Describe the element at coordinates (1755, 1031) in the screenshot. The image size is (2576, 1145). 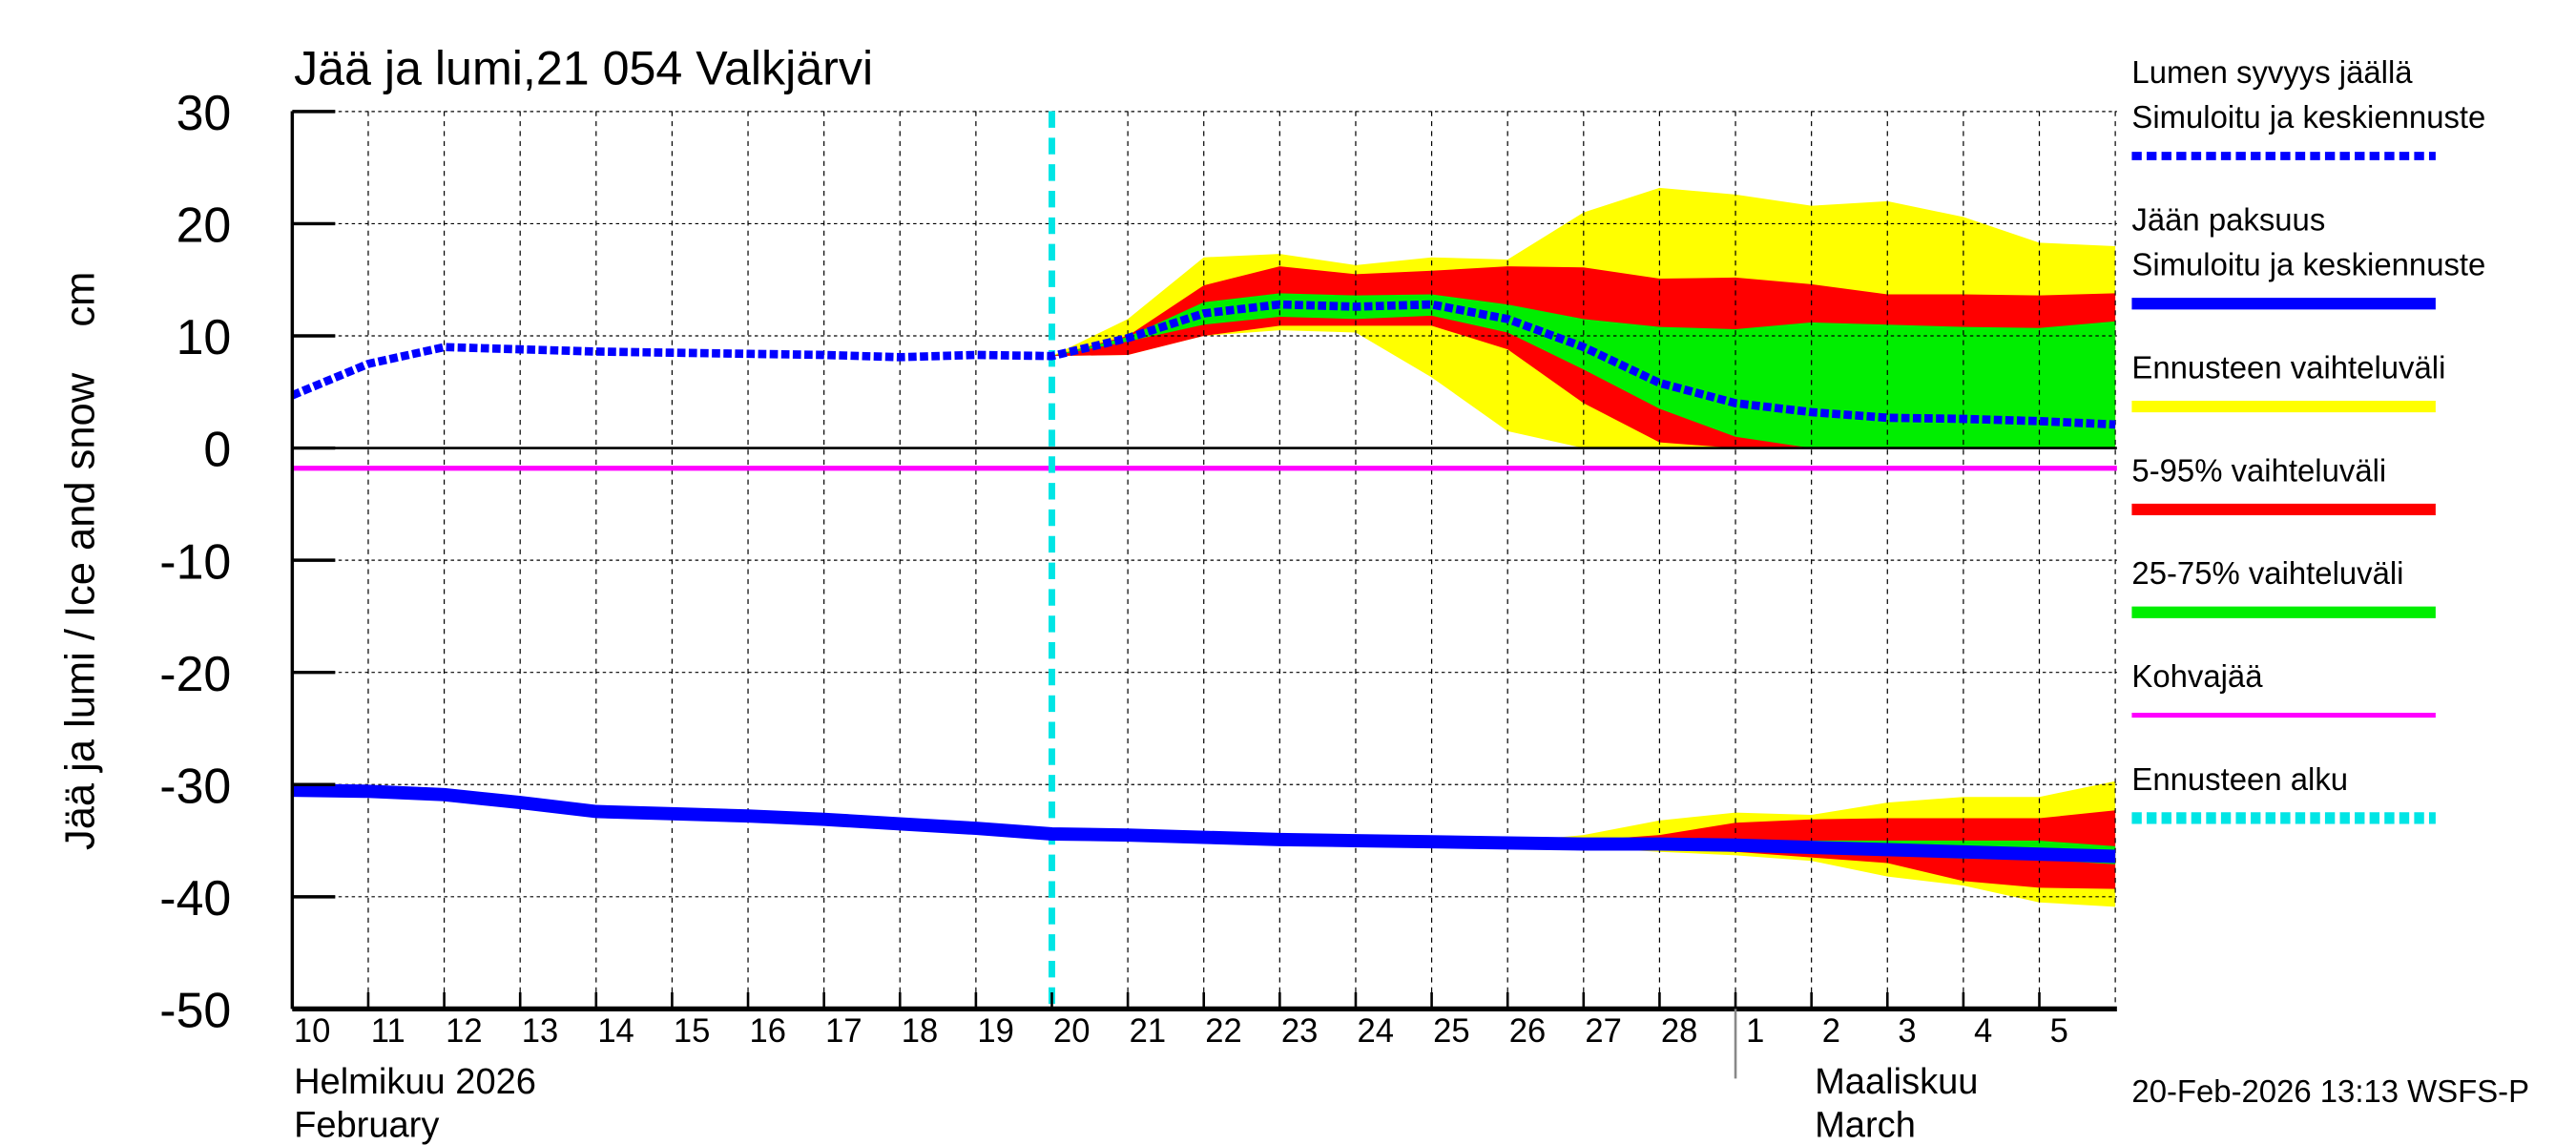
I see `x-tick-label: 1` at that location.